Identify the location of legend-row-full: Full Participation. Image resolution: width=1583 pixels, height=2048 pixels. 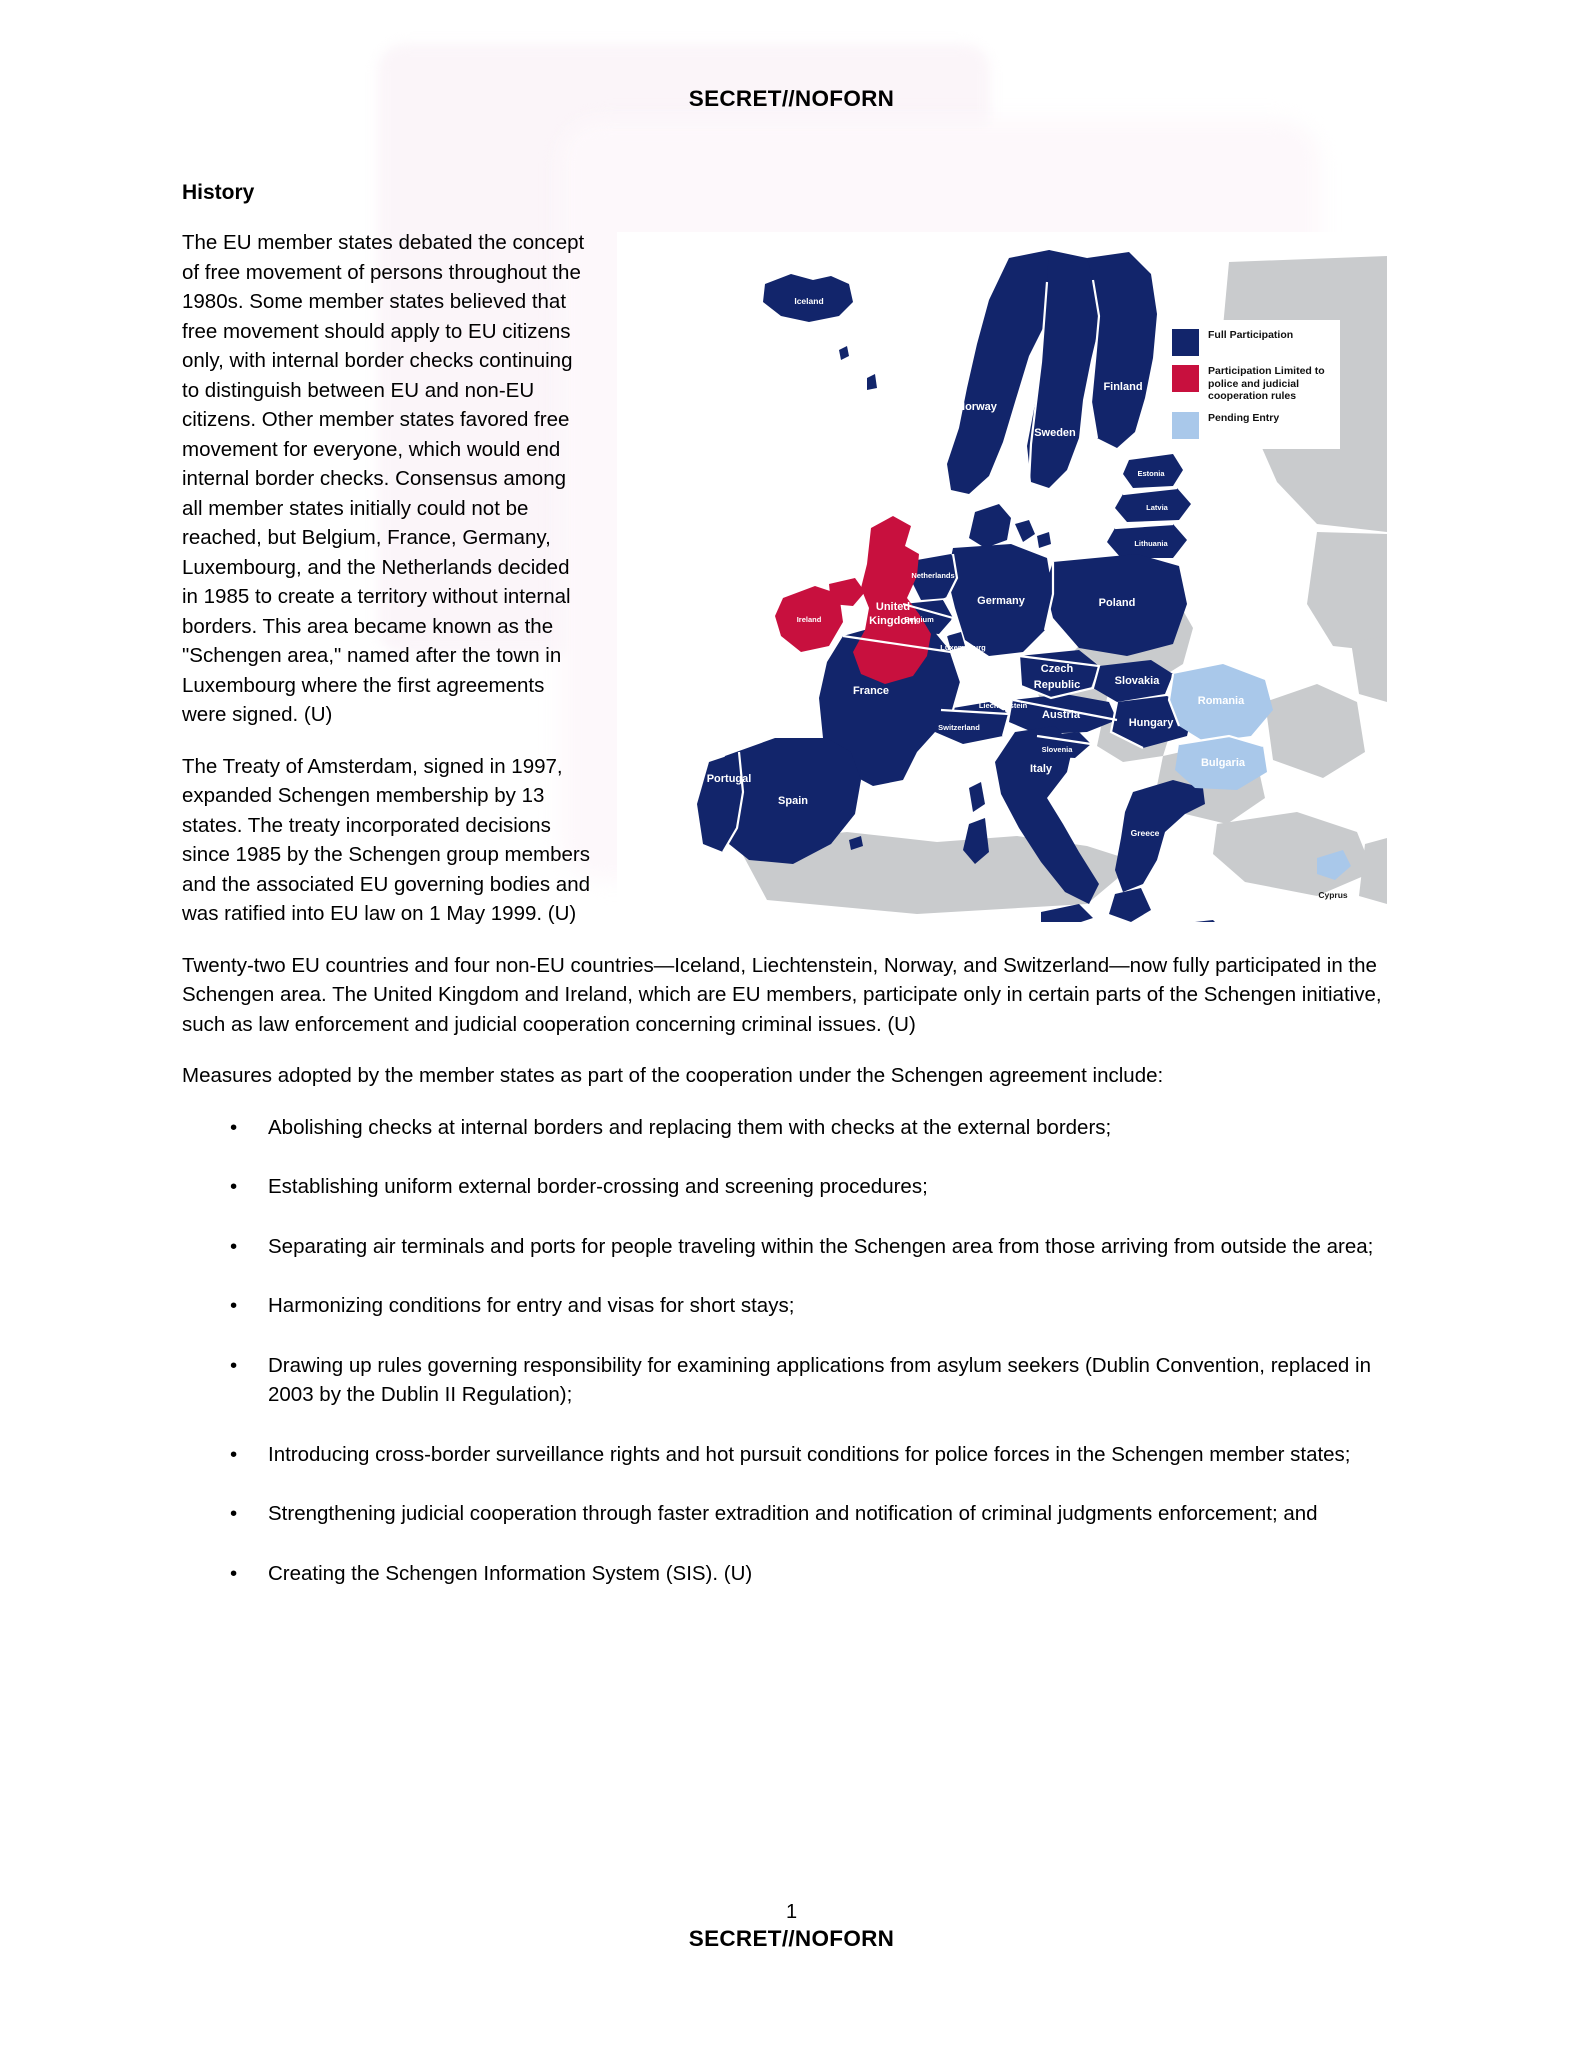
(1252, 343).